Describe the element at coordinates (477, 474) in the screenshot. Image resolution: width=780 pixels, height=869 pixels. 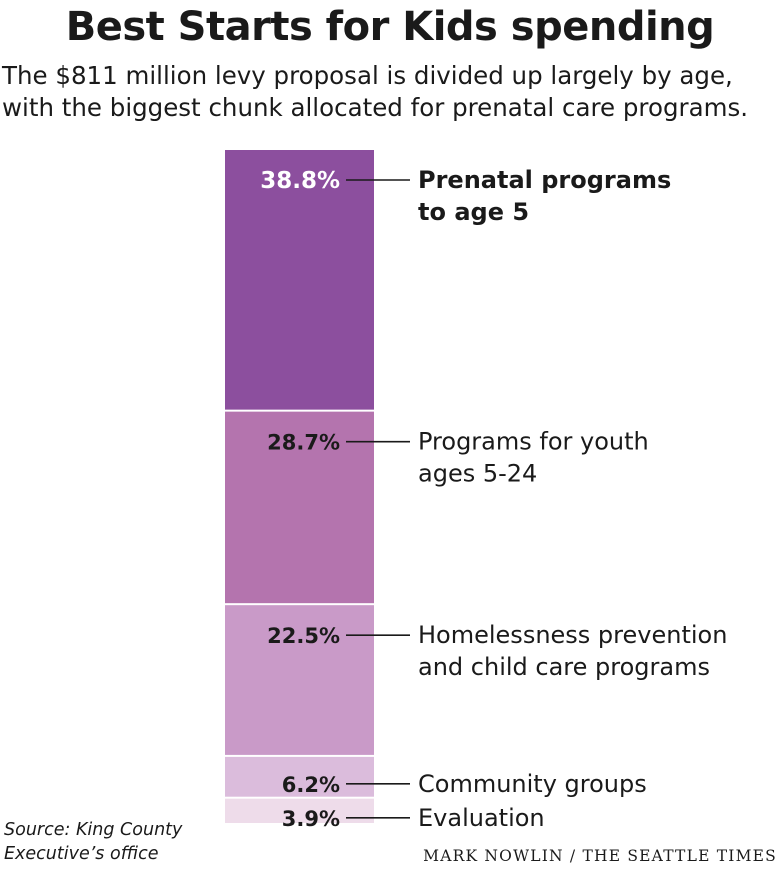
I see `category-label: ages 5-24` at that location.